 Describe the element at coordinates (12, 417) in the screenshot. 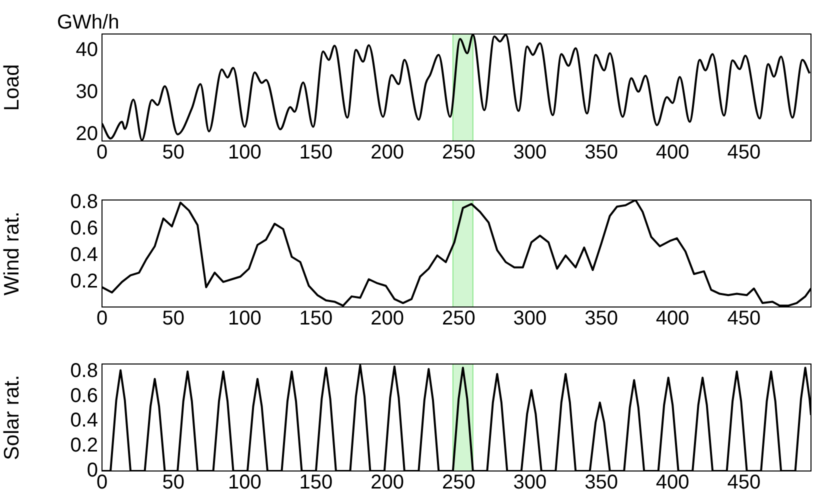

I see `y-axis-title: Solar rat.` at that location.